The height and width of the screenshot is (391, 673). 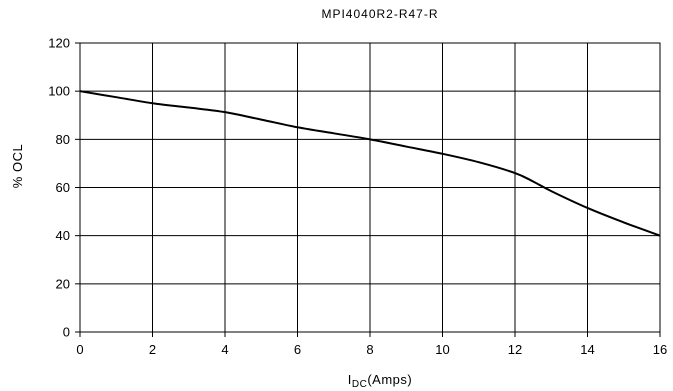 What do you see at coordinates (224, 349) in the screenshot?
I see `x-tick-label: 4` at bounding box center [224, 349].